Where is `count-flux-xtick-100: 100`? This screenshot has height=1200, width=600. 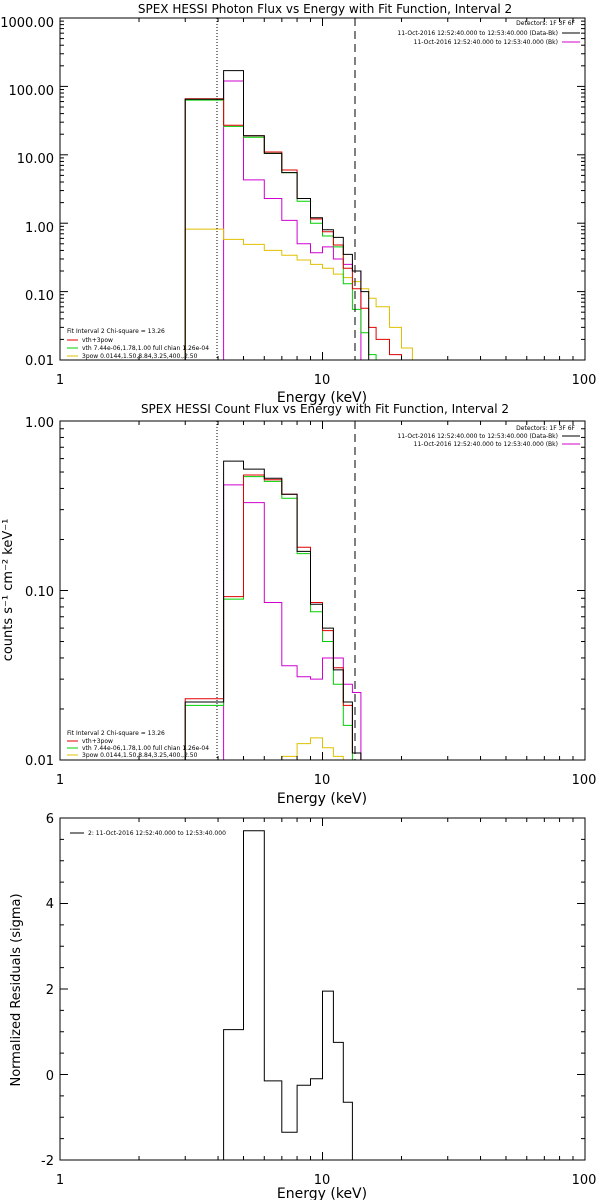 count-flux-xtick-100: 100 is located at coordinates (584, 780).